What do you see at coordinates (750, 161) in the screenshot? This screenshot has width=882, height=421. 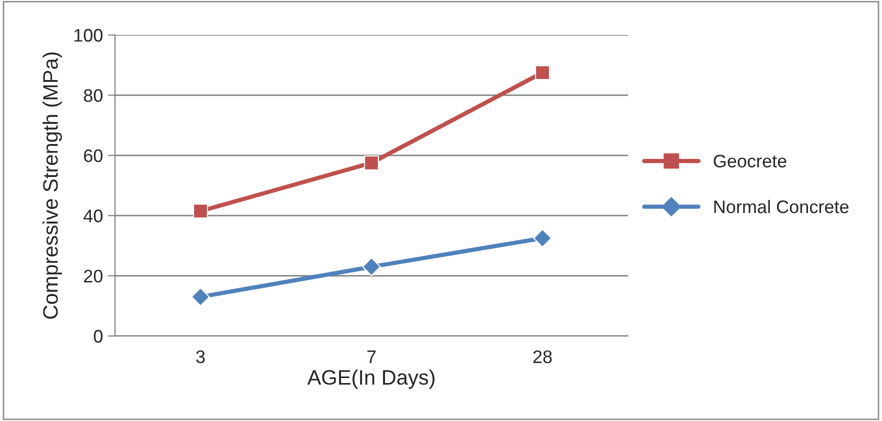 I see `legend-label: Geocrete` at bounding box center [750, 161].